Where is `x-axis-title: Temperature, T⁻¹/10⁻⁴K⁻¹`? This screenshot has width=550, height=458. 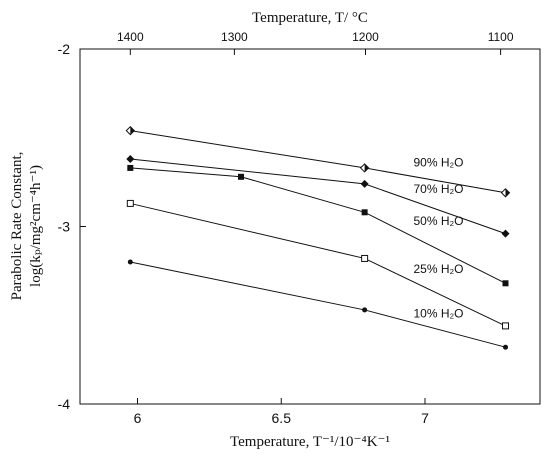
x-axis-title: Temperature, T⁻¹/10⁻⁴K⁻¹ is located at coordinates (310, 442).